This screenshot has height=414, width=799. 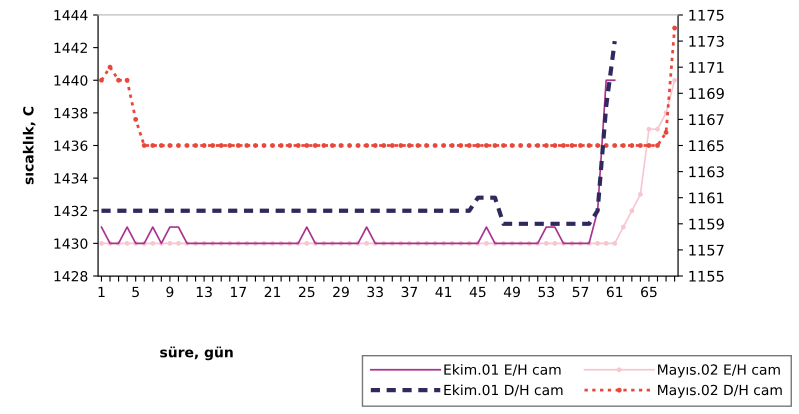 What do you see at coordinates (706, 276) in the screenshot?
I see `y2-tick-label: 1155` at bounding box center [706, 276].